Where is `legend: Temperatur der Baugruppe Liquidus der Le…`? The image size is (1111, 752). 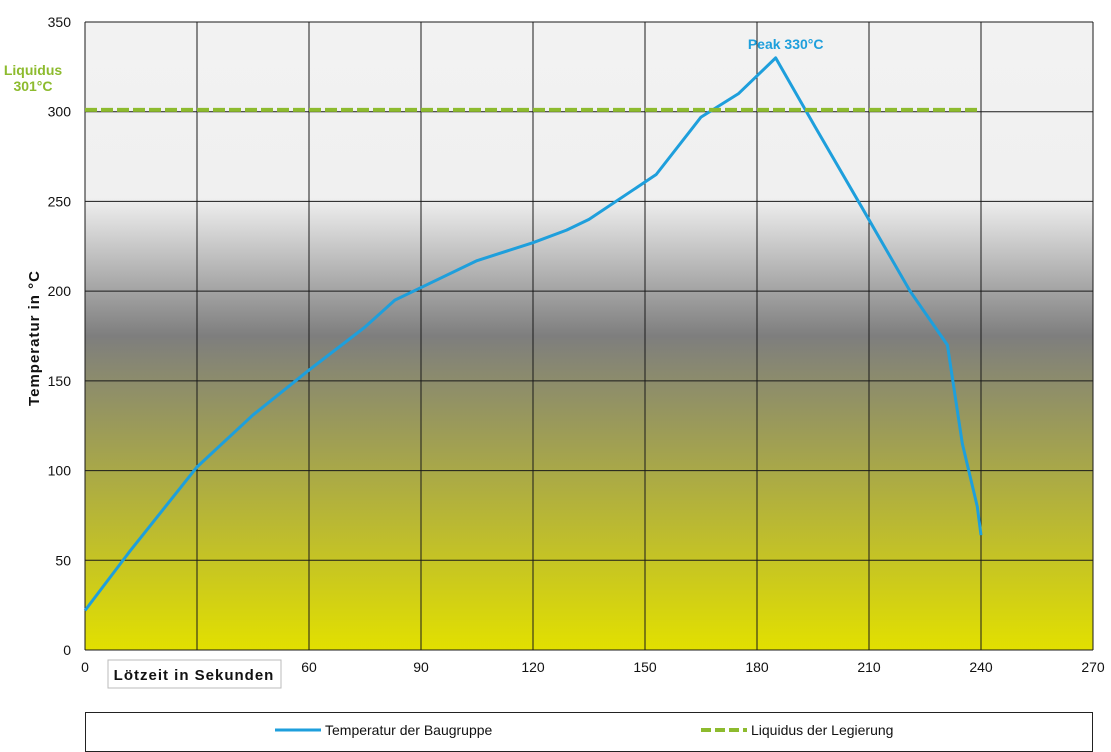
legend: Temperatur der Baugruppe Liquidus der Le… is located at coordinates (589, 732).